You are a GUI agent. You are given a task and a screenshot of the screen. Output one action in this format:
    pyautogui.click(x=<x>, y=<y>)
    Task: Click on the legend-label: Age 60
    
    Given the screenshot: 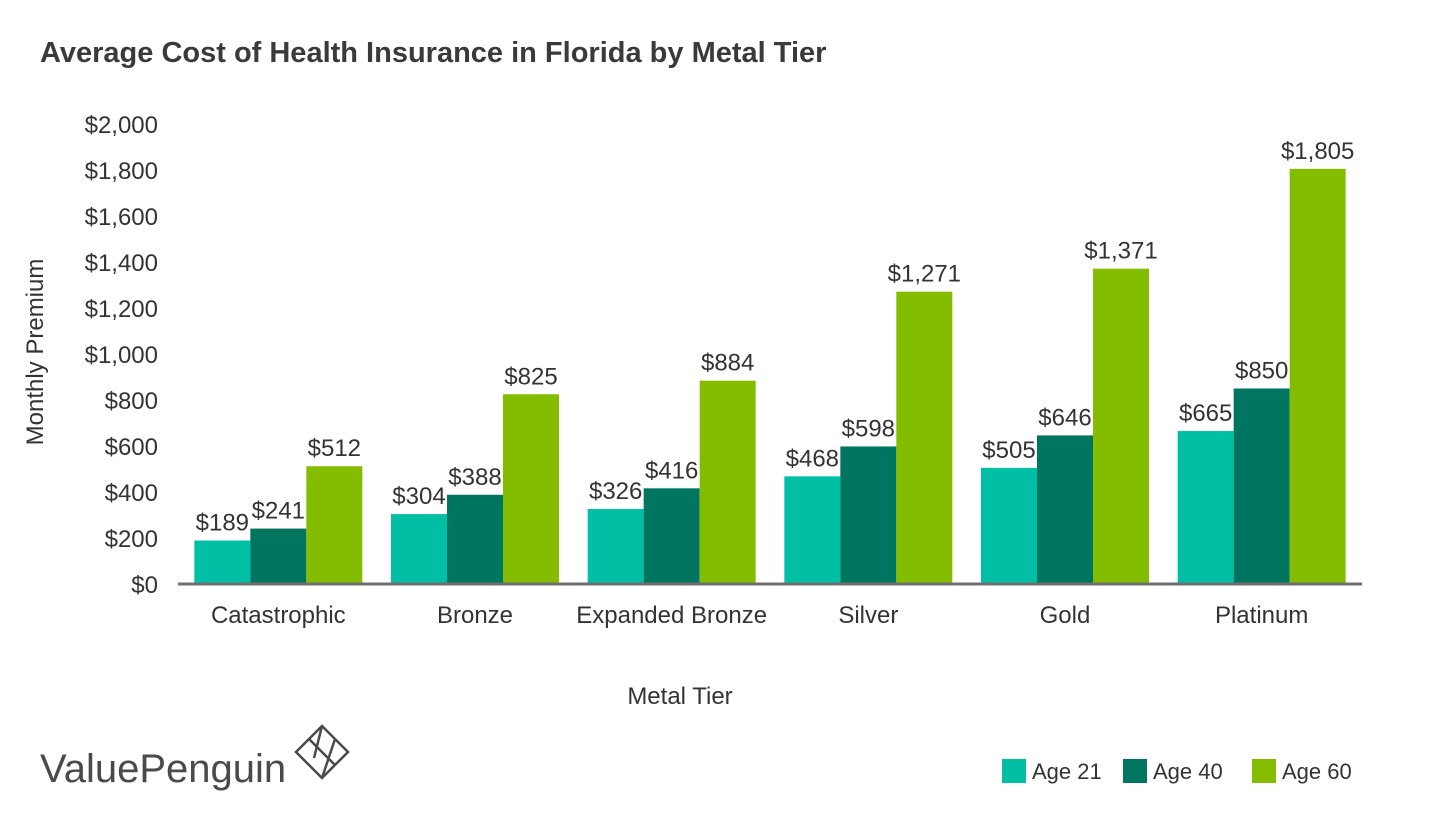 What is the action you would take?
    pyautogui.click(x=1317, y=771)
    